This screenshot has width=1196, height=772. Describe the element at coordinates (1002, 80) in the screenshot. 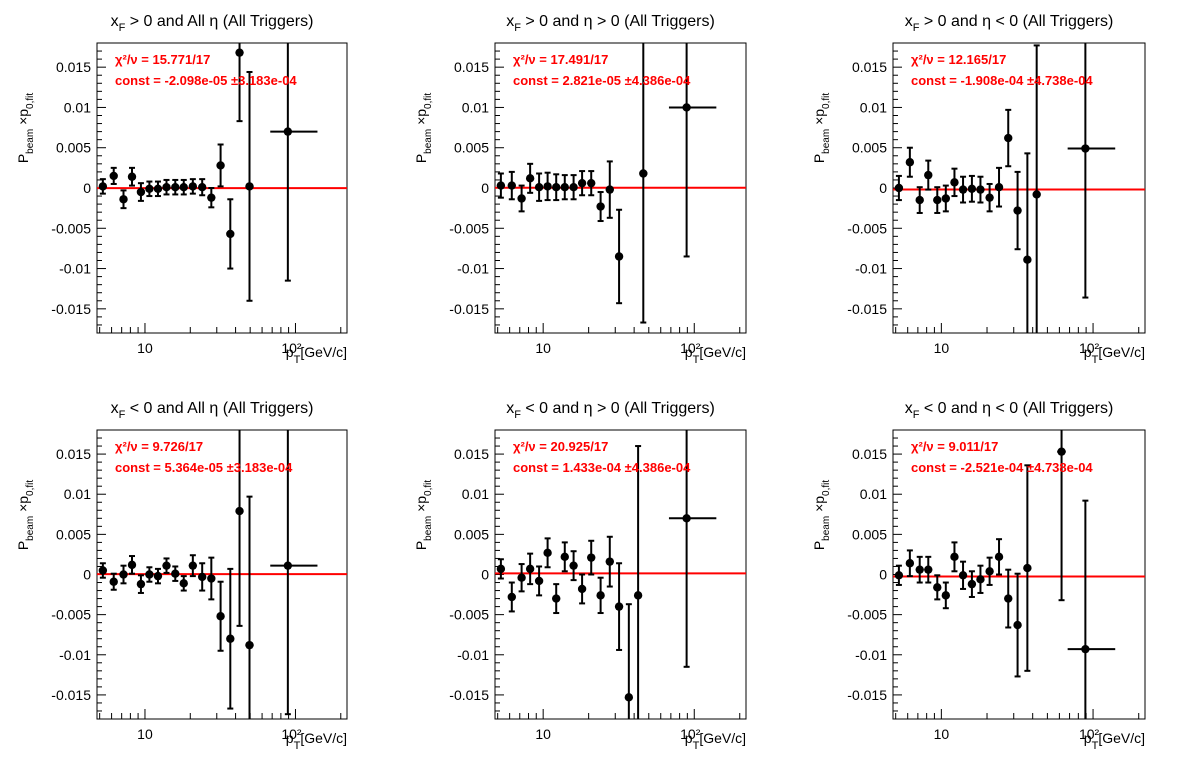

I see `const-label: const = -1.908e-04 ±4.738e-04` at that location.